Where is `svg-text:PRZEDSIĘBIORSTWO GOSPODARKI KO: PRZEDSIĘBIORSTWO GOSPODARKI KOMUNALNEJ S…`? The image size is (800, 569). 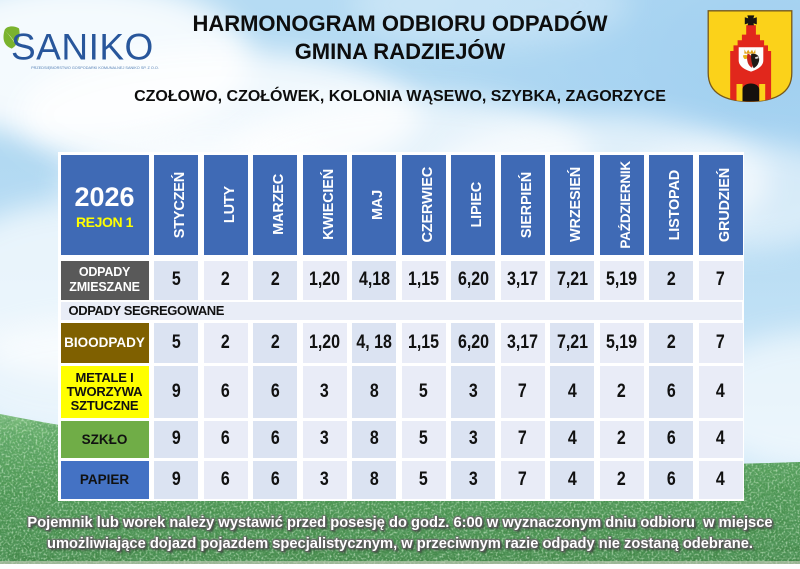
svg-text:PRZEDSIĘBIORSTWO GOSPODARKI KO: PRZEDSIĘBIORSTWO GOSPODARKI KOMUNALNEJ S… is located at coordinates (95, 68).